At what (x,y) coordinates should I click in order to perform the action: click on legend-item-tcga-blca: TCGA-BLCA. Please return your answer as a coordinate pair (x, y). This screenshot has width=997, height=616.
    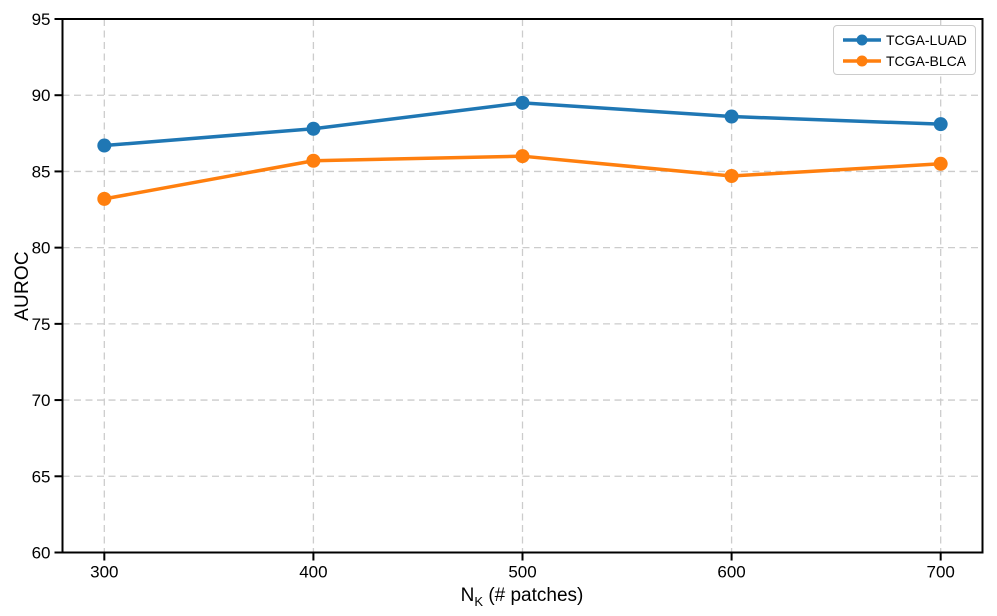
    Looking at the image, I should click on (905, 60).